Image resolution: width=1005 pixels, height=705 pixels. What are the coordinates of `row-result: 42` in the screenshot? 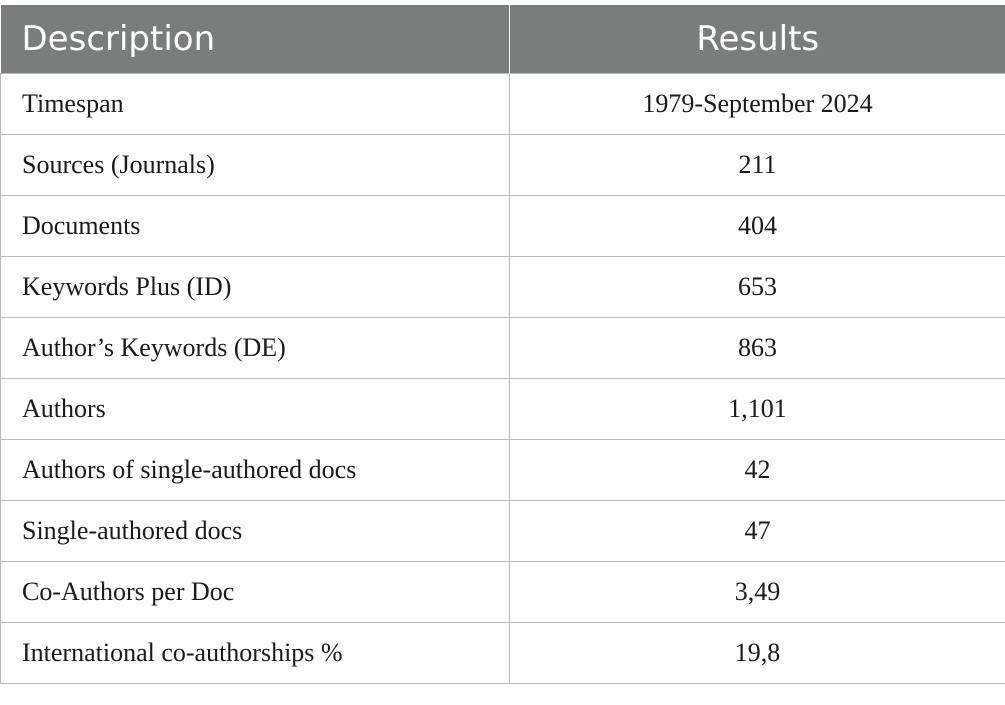 It's located at (757, 470).